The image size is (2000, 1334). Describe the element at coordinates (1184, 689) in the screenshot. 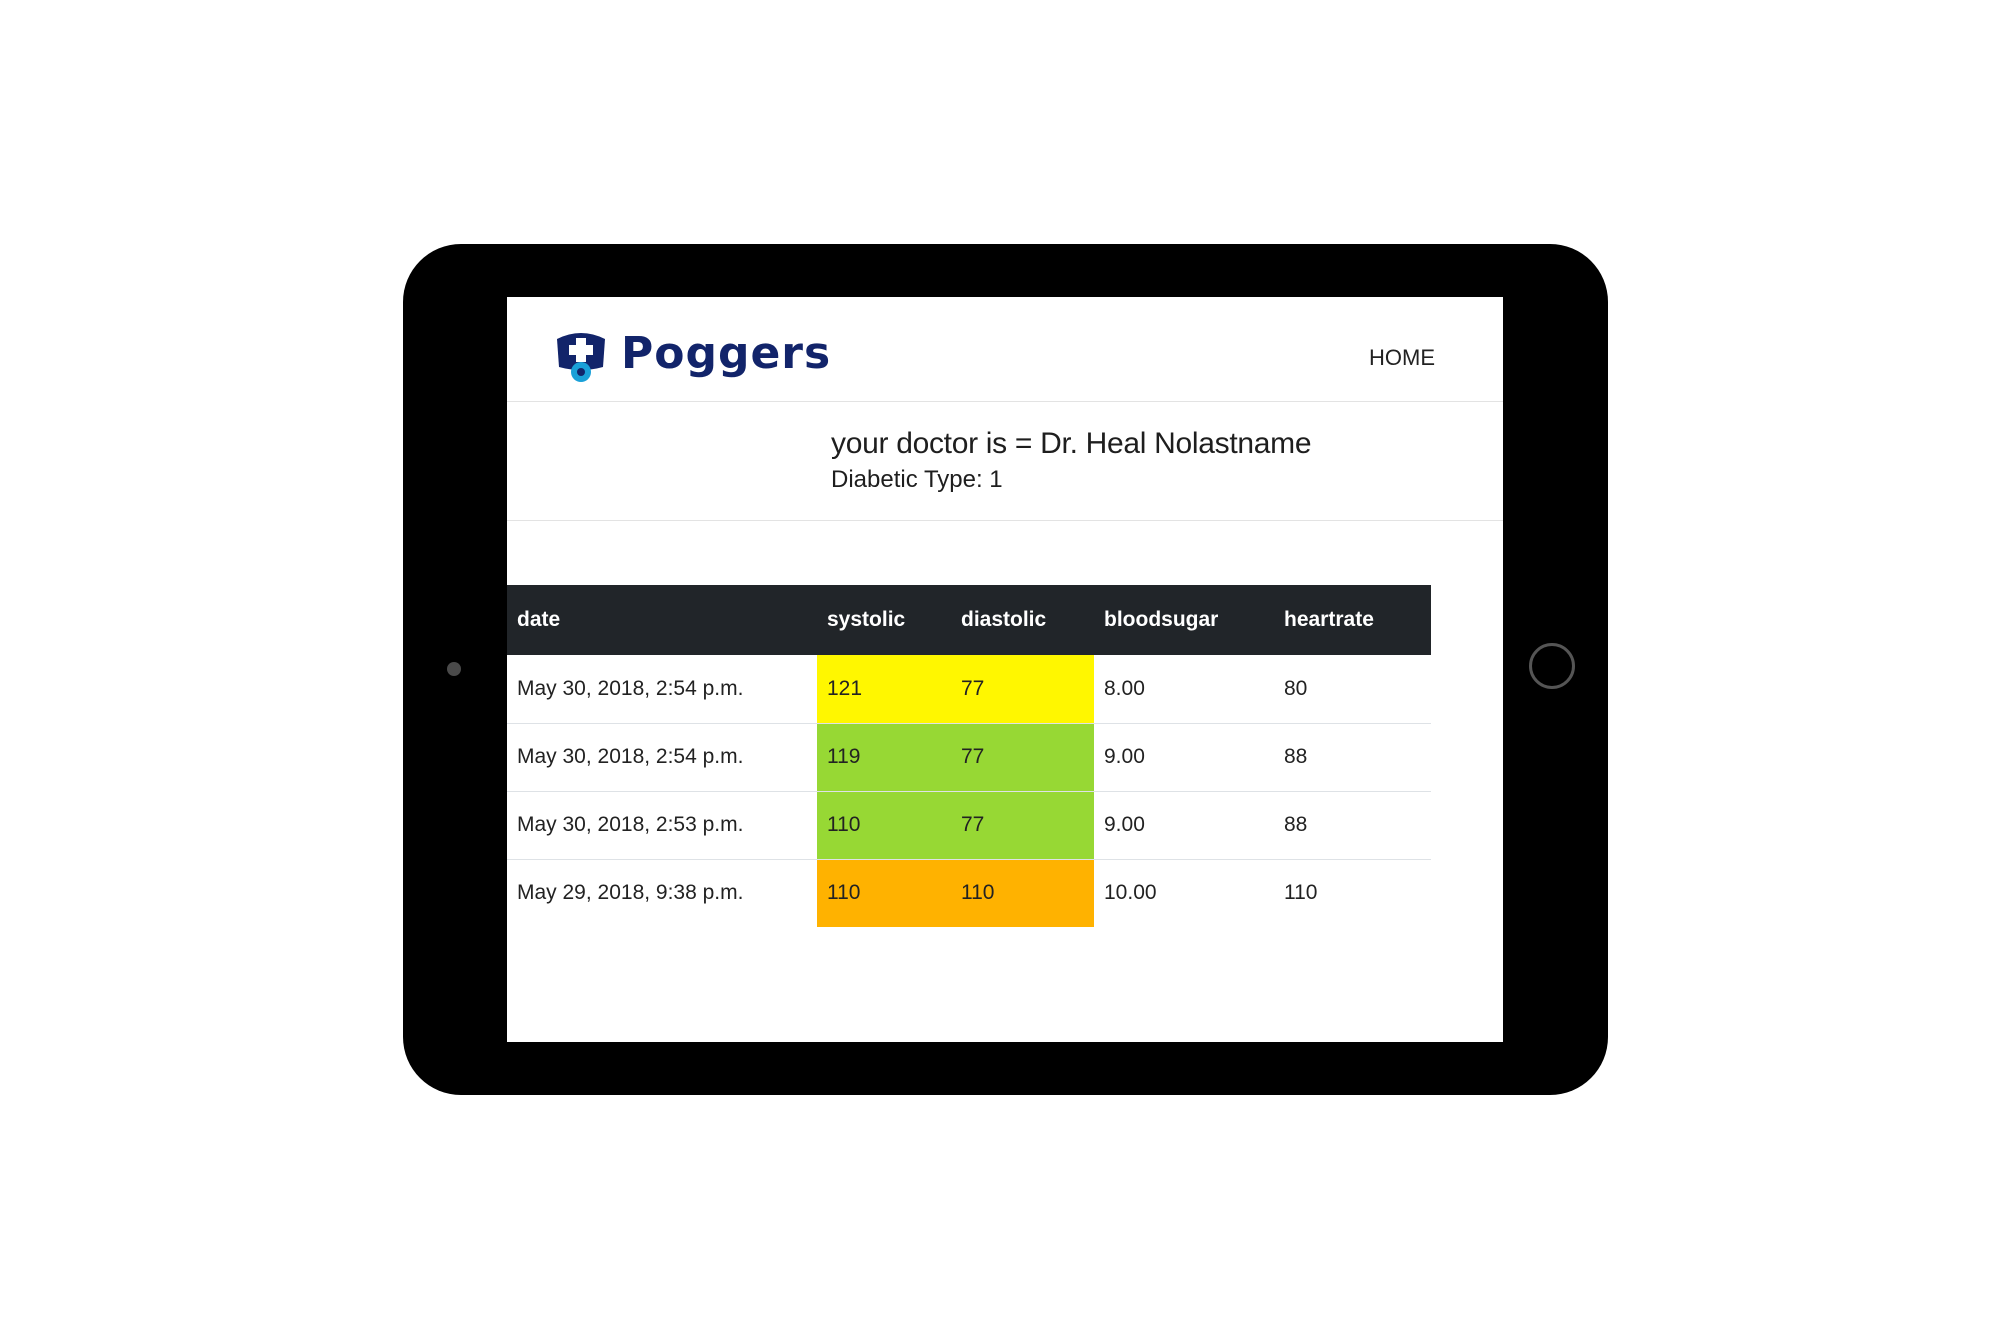

I see `cell-bloodsugar: 8.00` at that location.